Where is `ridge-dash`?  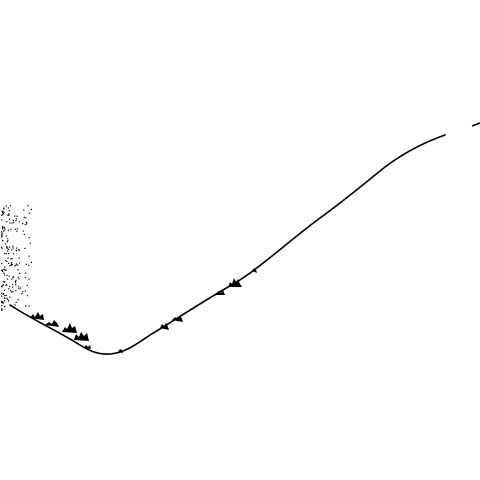 ridge-dash is located at coordinates (475, 124).